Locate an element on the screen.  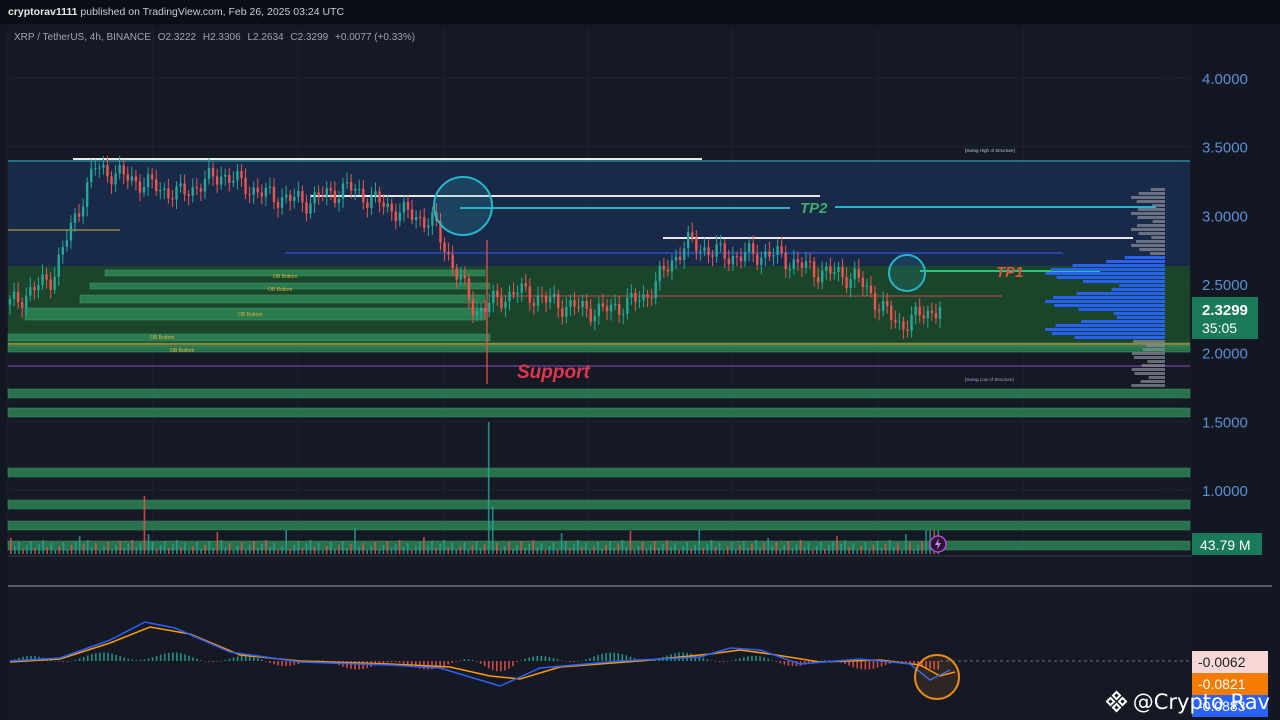
order-block is located at coordinates (599, 545).